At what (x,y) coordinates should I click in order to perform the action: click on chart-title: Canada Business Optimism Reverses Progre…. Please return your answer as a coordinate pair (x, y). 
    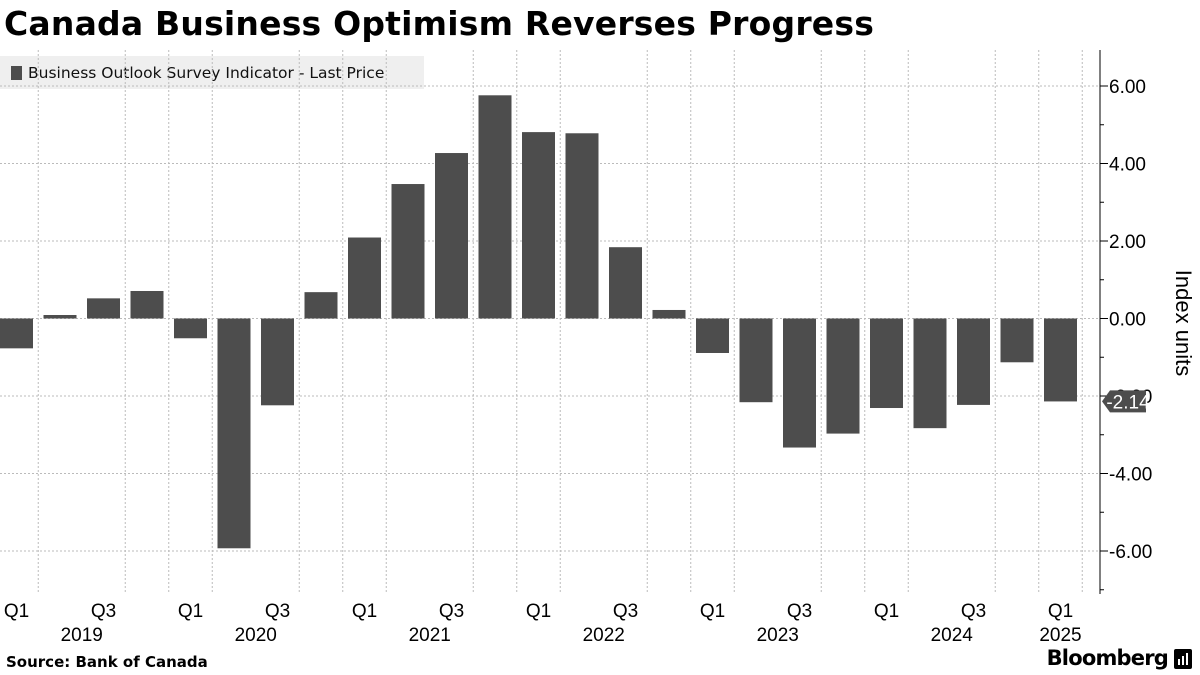
    Looking at the image, I should click on (439, 23).